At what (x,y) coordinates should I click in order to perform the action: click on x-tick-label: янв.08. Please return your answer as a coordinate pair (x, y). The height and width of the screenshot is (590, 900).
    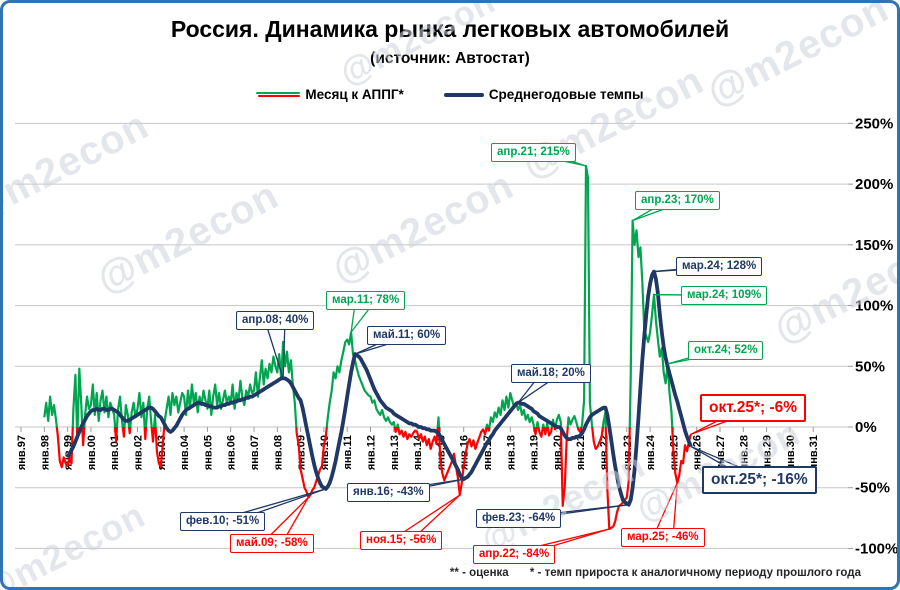
    Looking at the image, I should click on (278, 452).